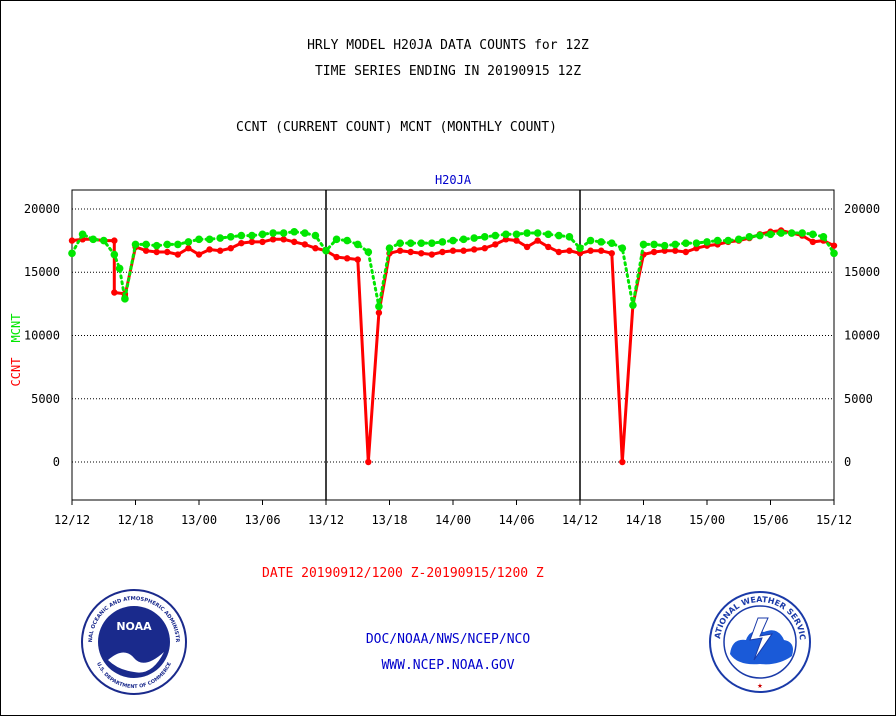 The height and width of the screenshot is (716, 896). Describe the element at coordinates (16, 328) in the screenshot. I see `y-axis-label-mcnt: MCNT` at that location.